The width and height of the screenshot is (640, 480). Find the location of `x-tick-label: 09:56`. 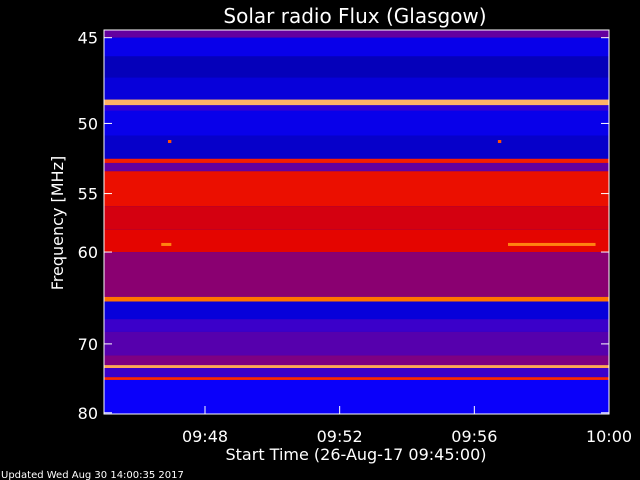

x-tick-label: 09:56 is located at coordinates (474, 436).